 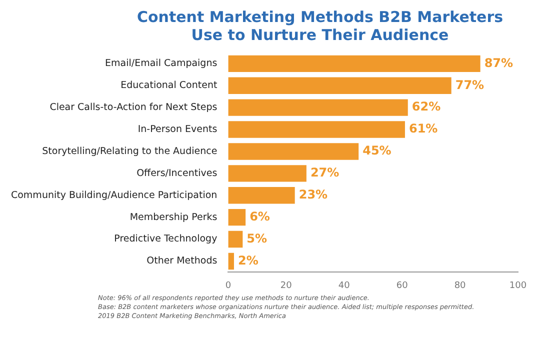 I want to click on data-label: 5%, so click(x=257, y=238).